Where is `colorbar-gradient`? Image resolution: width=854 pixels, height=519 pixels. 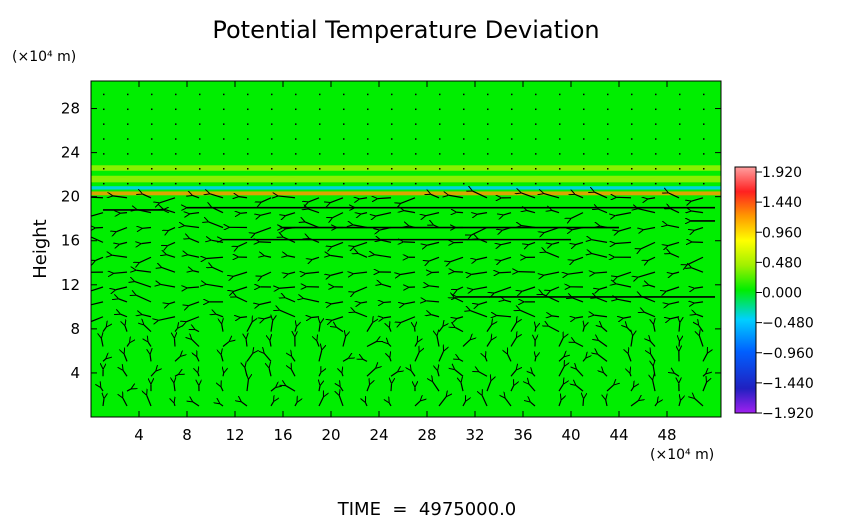
colorbar-gradient is located at coordinates (745, 290).